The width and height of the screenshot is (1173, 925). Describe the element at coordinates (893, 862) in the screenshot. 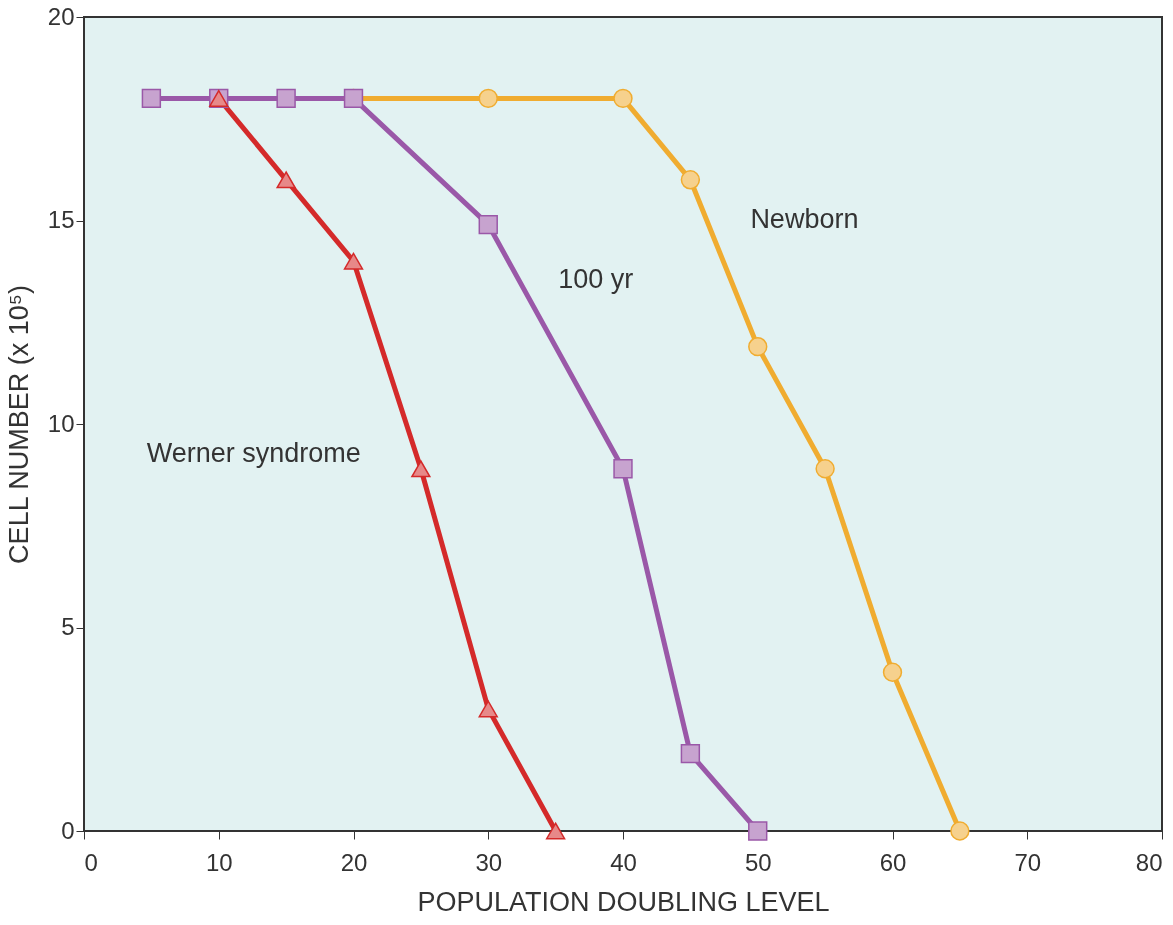

I see `x-tick-label: 60` at that location.